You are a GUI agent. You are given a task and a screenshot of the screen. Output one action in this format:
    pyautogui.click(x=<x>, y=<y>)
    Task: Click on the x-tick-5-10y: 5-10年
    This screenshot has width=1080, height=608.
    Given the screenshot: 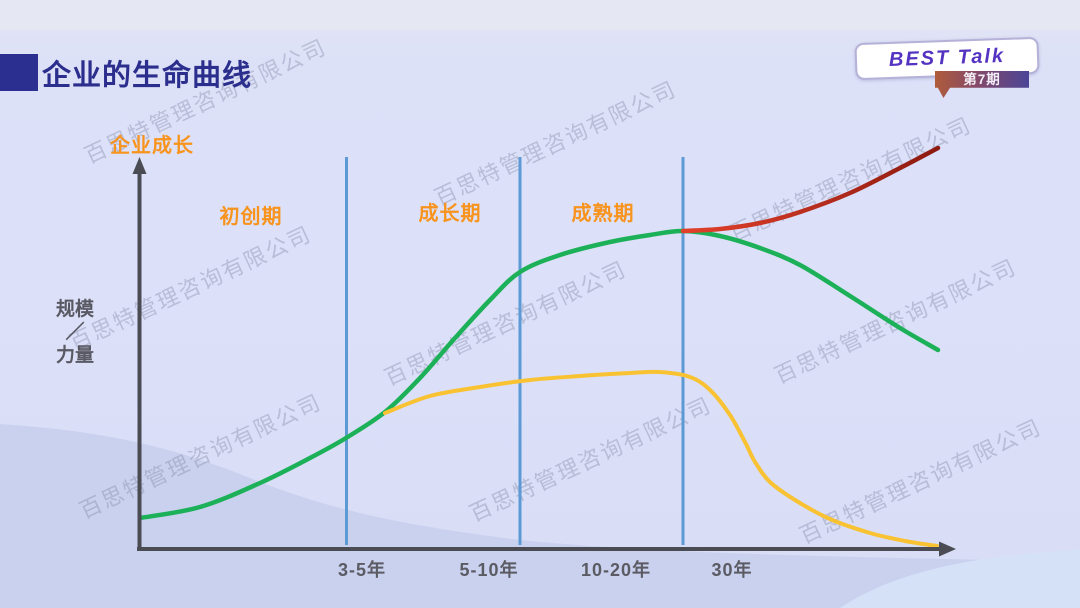 What is the action you would take?
    pyautogui.click(x=489, y=570)
    